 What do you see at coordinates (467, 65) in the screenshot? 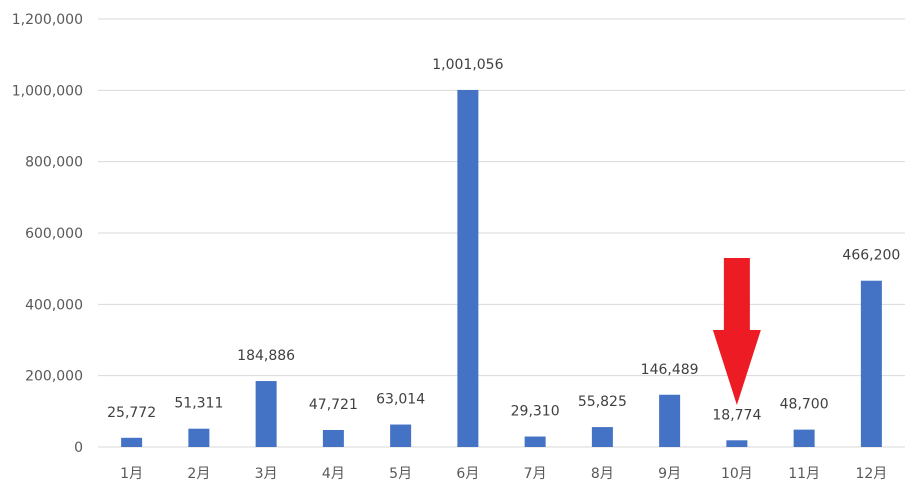
I see `data-label: 1,001,056` at bounding box center [467, 65].